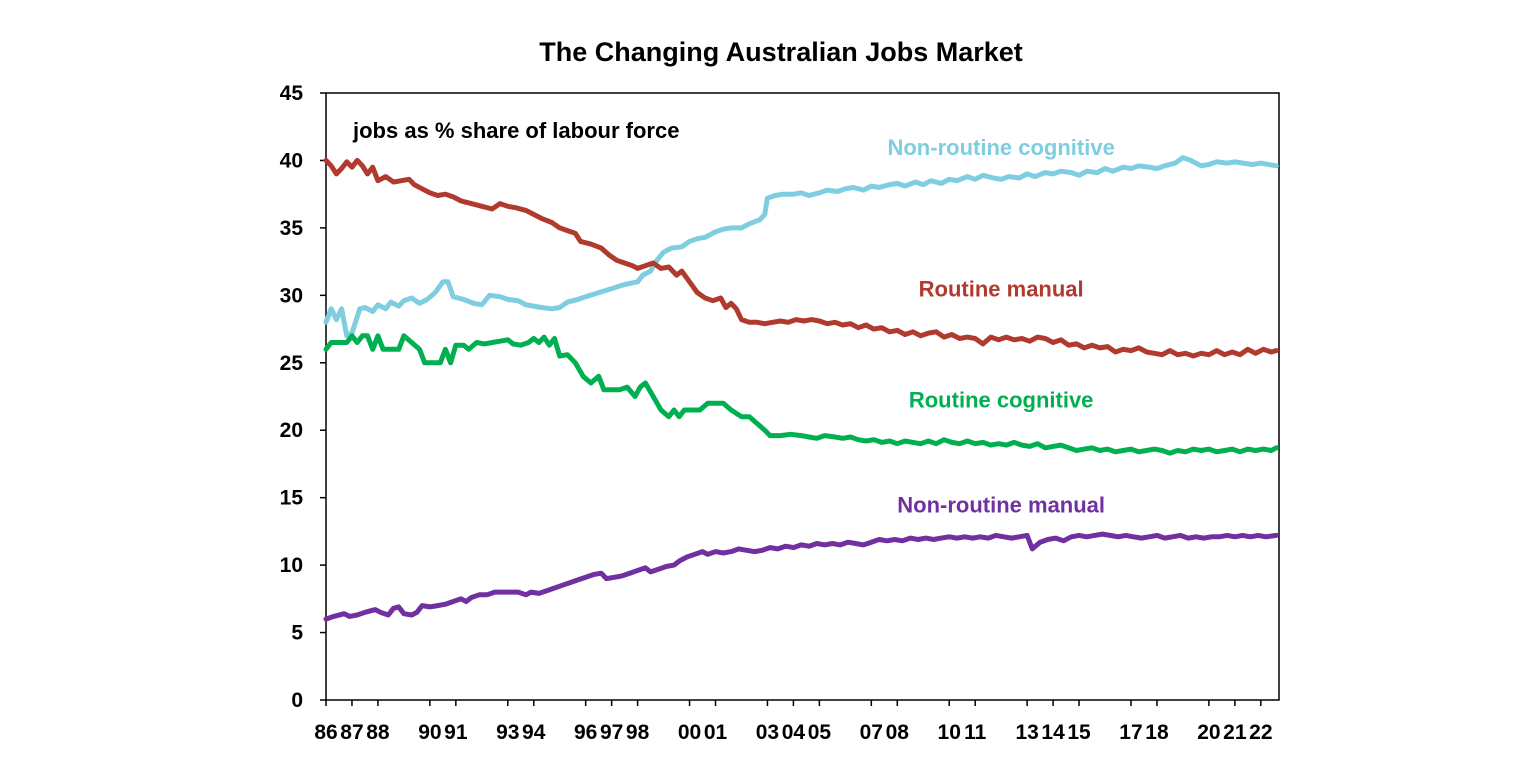 This screenshot has height=775, width=1536. What do you see at coordinates (1157, 732) in the screenshot?
I see `x-tick-label: 18` at bounding box center [1157, 732].